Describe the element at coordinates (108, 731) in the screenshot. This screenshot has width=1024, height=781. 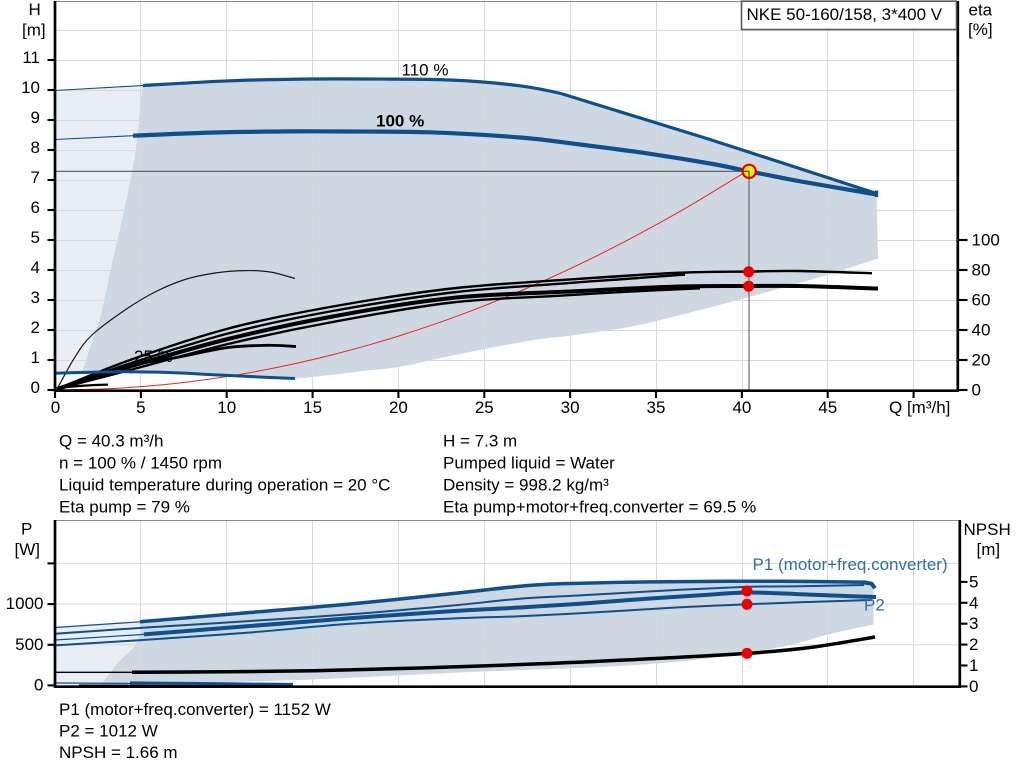
I see `svg-text: P2 = 1012 W` at that location.